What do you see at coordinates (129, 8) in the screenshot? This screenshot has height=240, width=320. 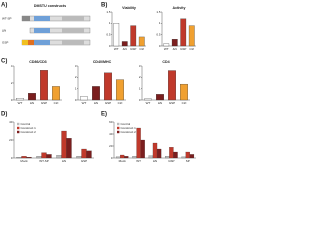 I see `chart-title: Viability` at bounding box center [129, 8].